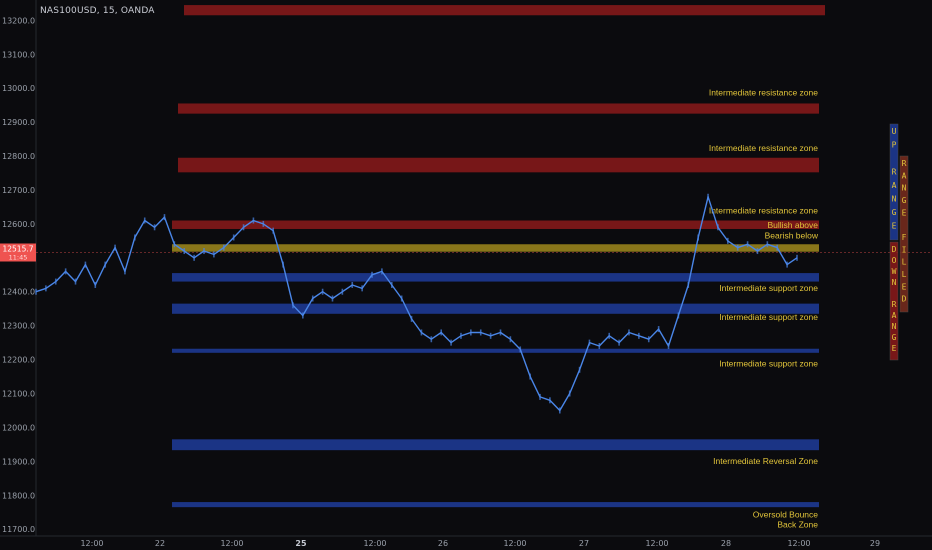  I want to click on down-range-letter: R, so click(894, 304).